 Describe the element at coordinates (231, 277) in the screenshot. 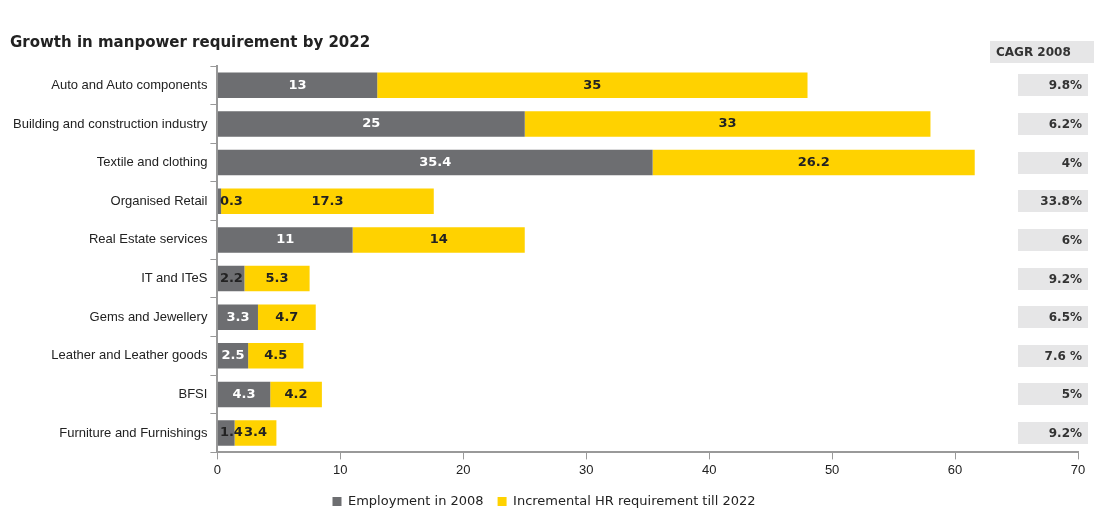

I see `data-label: 2.2` at that location.